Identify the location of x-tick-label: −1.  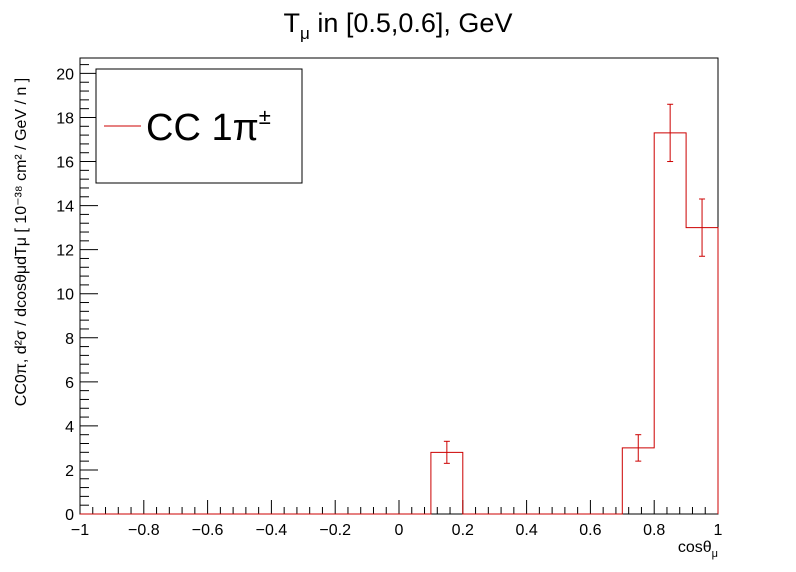
(80, 530).